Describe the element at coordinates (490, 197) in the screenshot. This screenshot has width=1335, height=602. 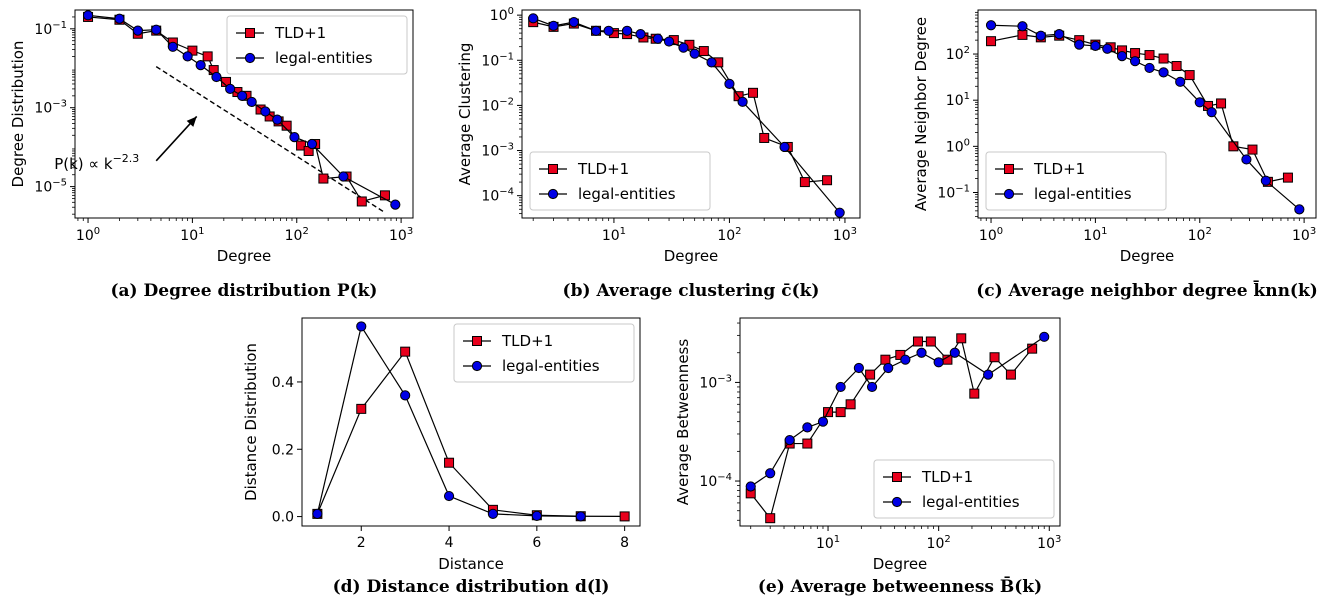
I see `y-tick-label-b-4-base: 10` at that location.